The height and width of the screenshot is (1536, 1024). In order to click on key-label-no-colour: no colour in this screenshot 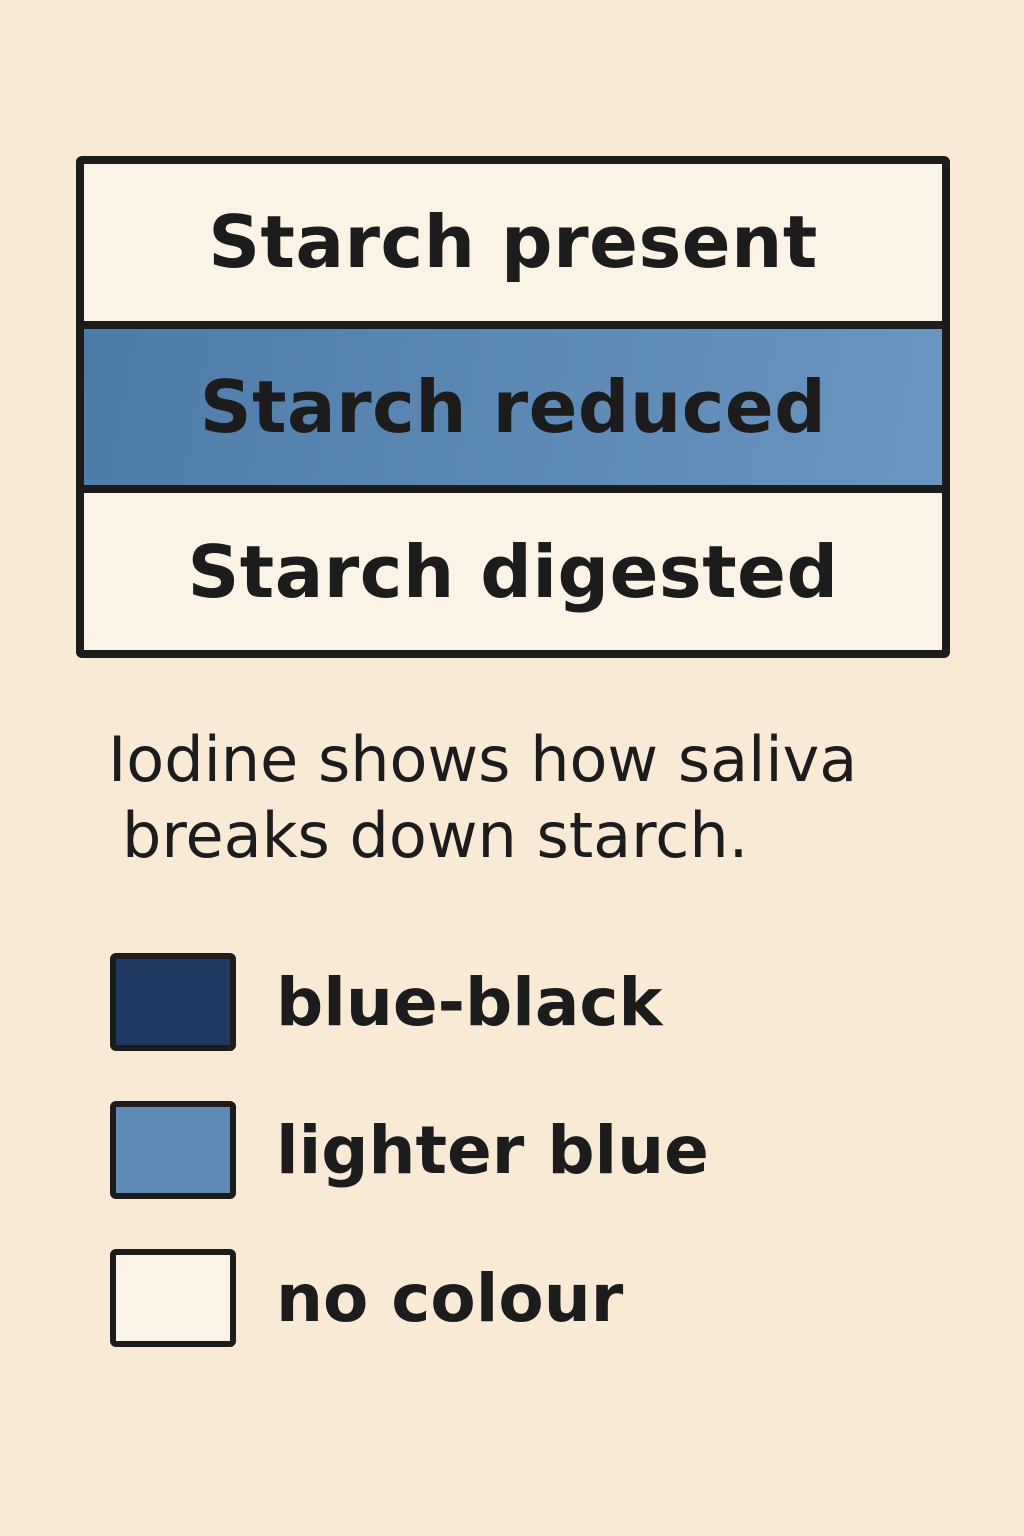, I will do `click(450, 1298)`.